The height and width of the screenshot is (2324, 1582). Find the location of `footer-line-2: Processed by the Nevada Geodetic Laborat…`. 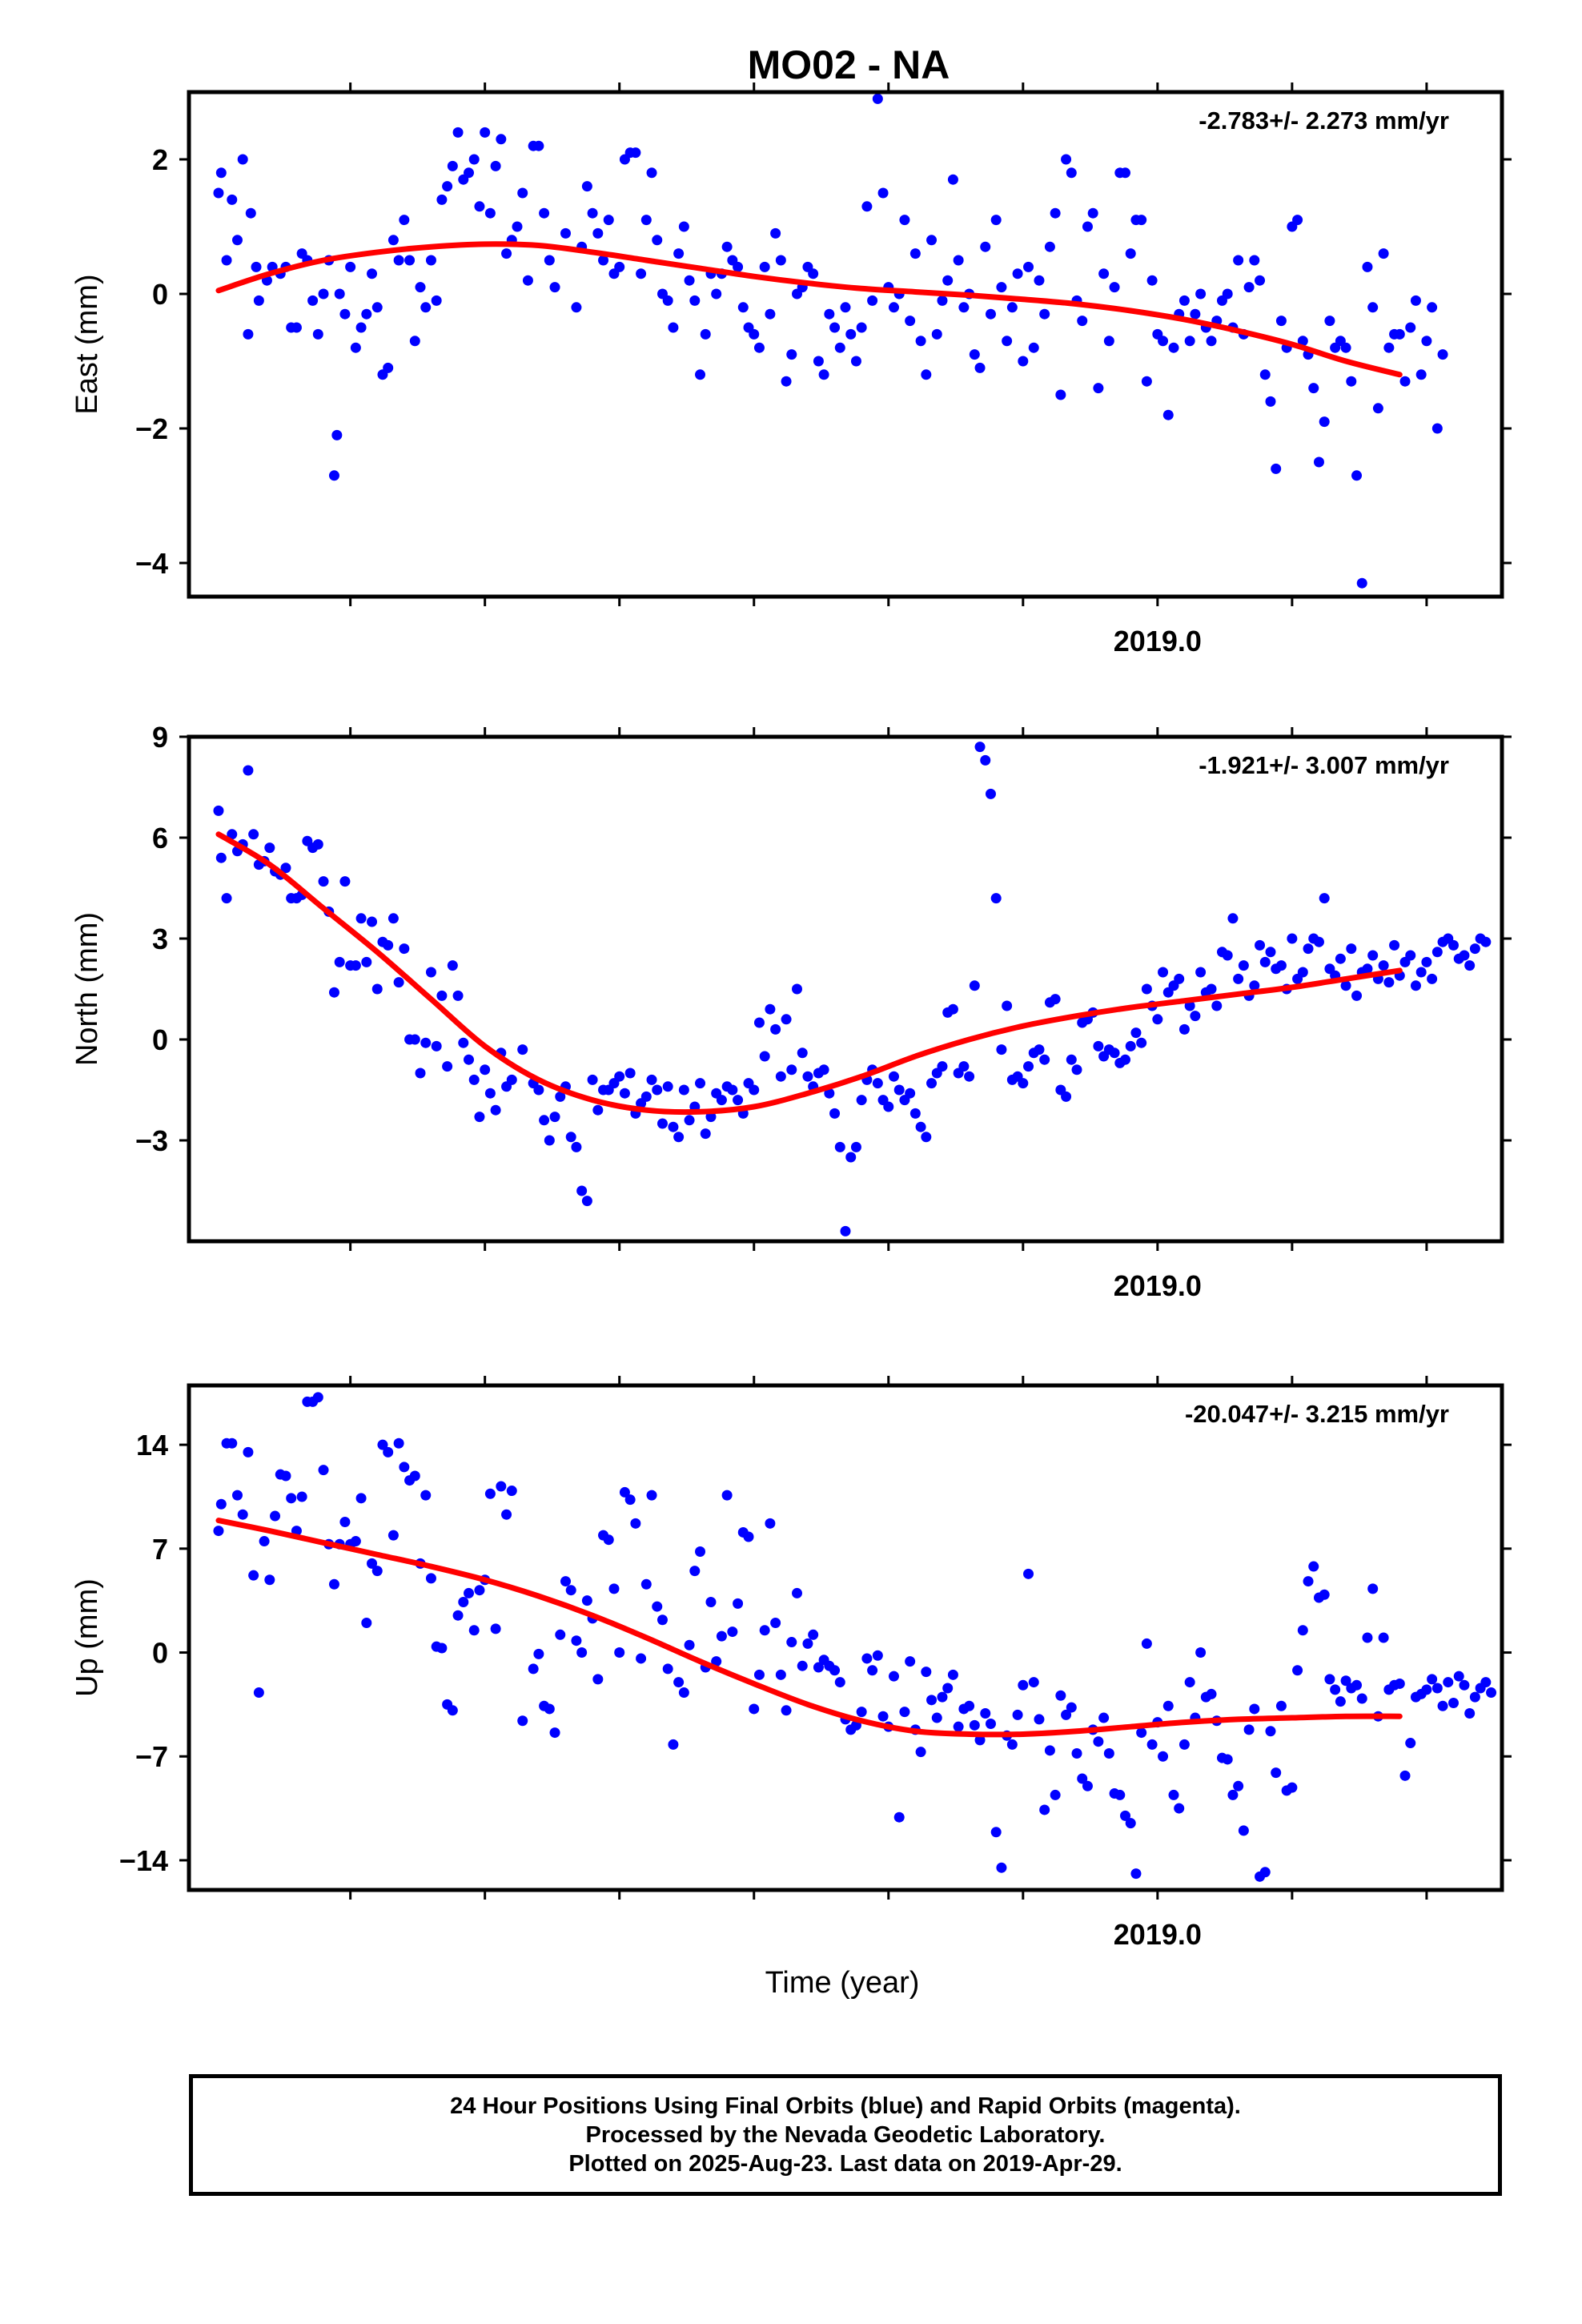

footer-line-2: Processed by the Nevada Geodetic Laborat… is located at coordinates (846, 2135).